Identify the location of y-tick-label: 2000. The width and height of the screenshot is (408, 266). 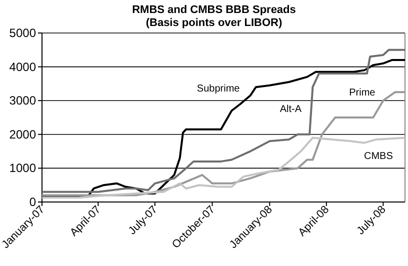
(22, 134).